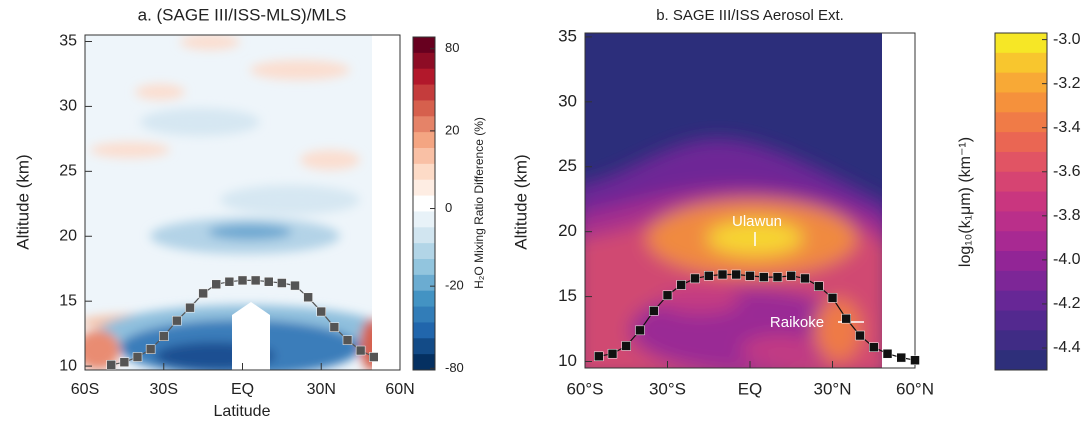  What do you see at coordinates (321, 389) in the screenshot?
I see `x-tick-label: 30N` at bounding box center [321, 389].